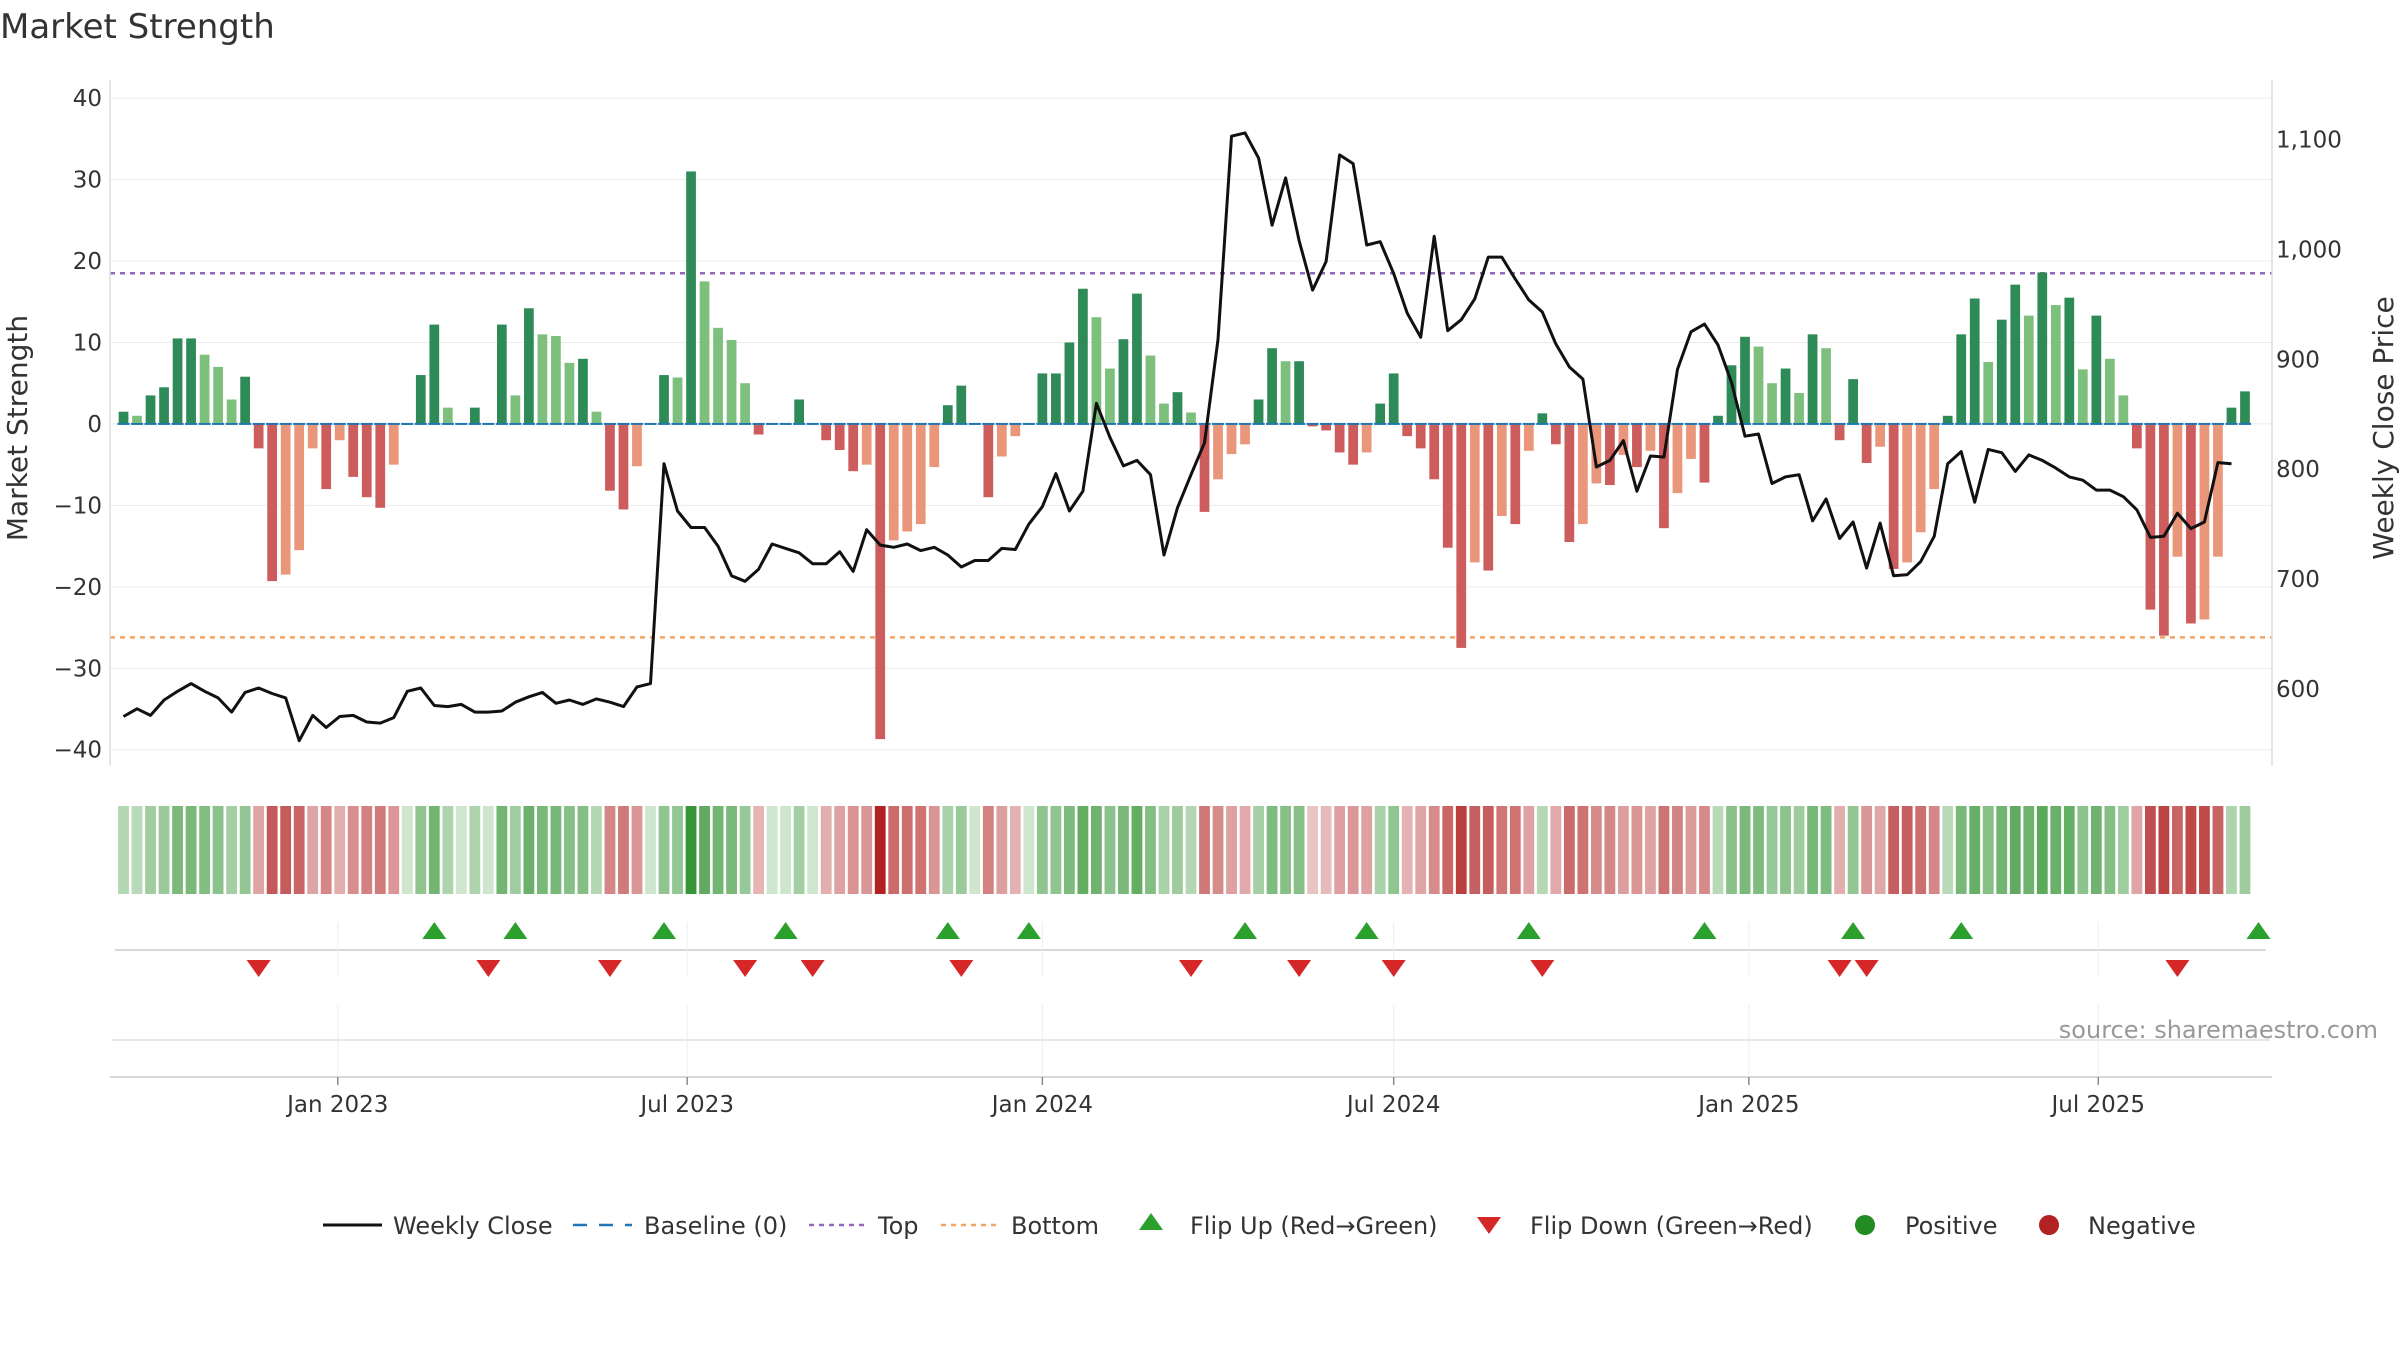 The height and width of the screenshot is (1350, 2400). What do you see at coordinates (1747, 1105) in the screenshot?
I see `x-tick-label: Jan 2025` at bounding box center [1747, 1105].